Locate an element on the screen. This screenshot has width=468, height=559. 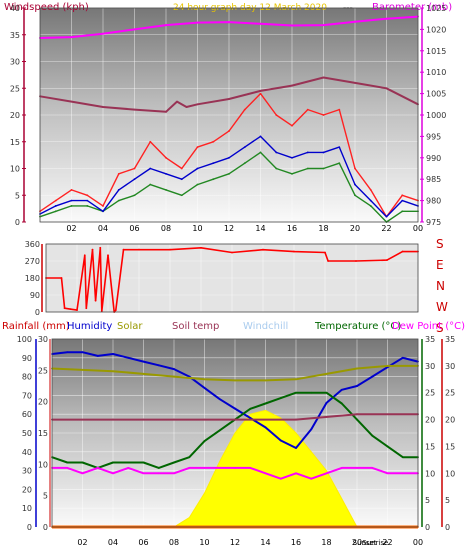
compass-label: W is located at coordinates (442, 307).